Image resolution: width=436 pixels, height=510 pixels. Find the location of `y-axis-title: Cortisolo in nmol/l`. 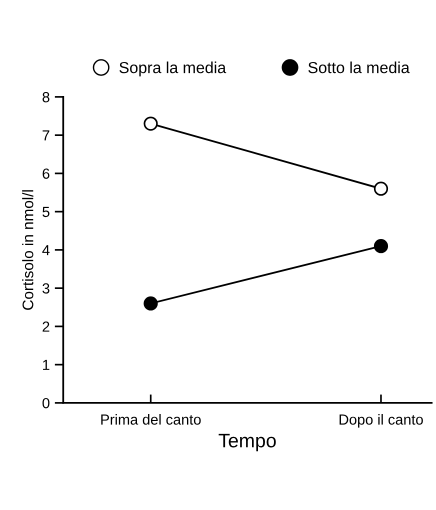

y-axis-title: Cortisolo in nmol/l is located at coordinates (28, 250).